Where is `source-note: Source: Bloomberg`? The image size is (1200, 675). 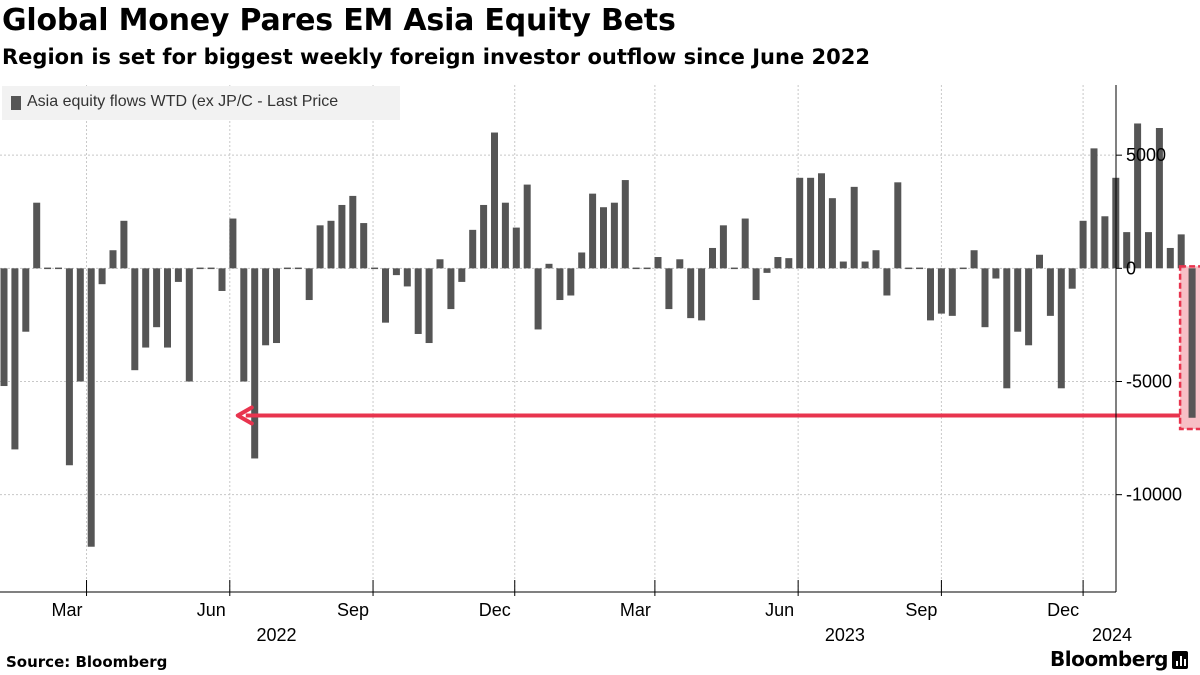
source-note: Source: Bloomberg is located at coordinates (87, 662).